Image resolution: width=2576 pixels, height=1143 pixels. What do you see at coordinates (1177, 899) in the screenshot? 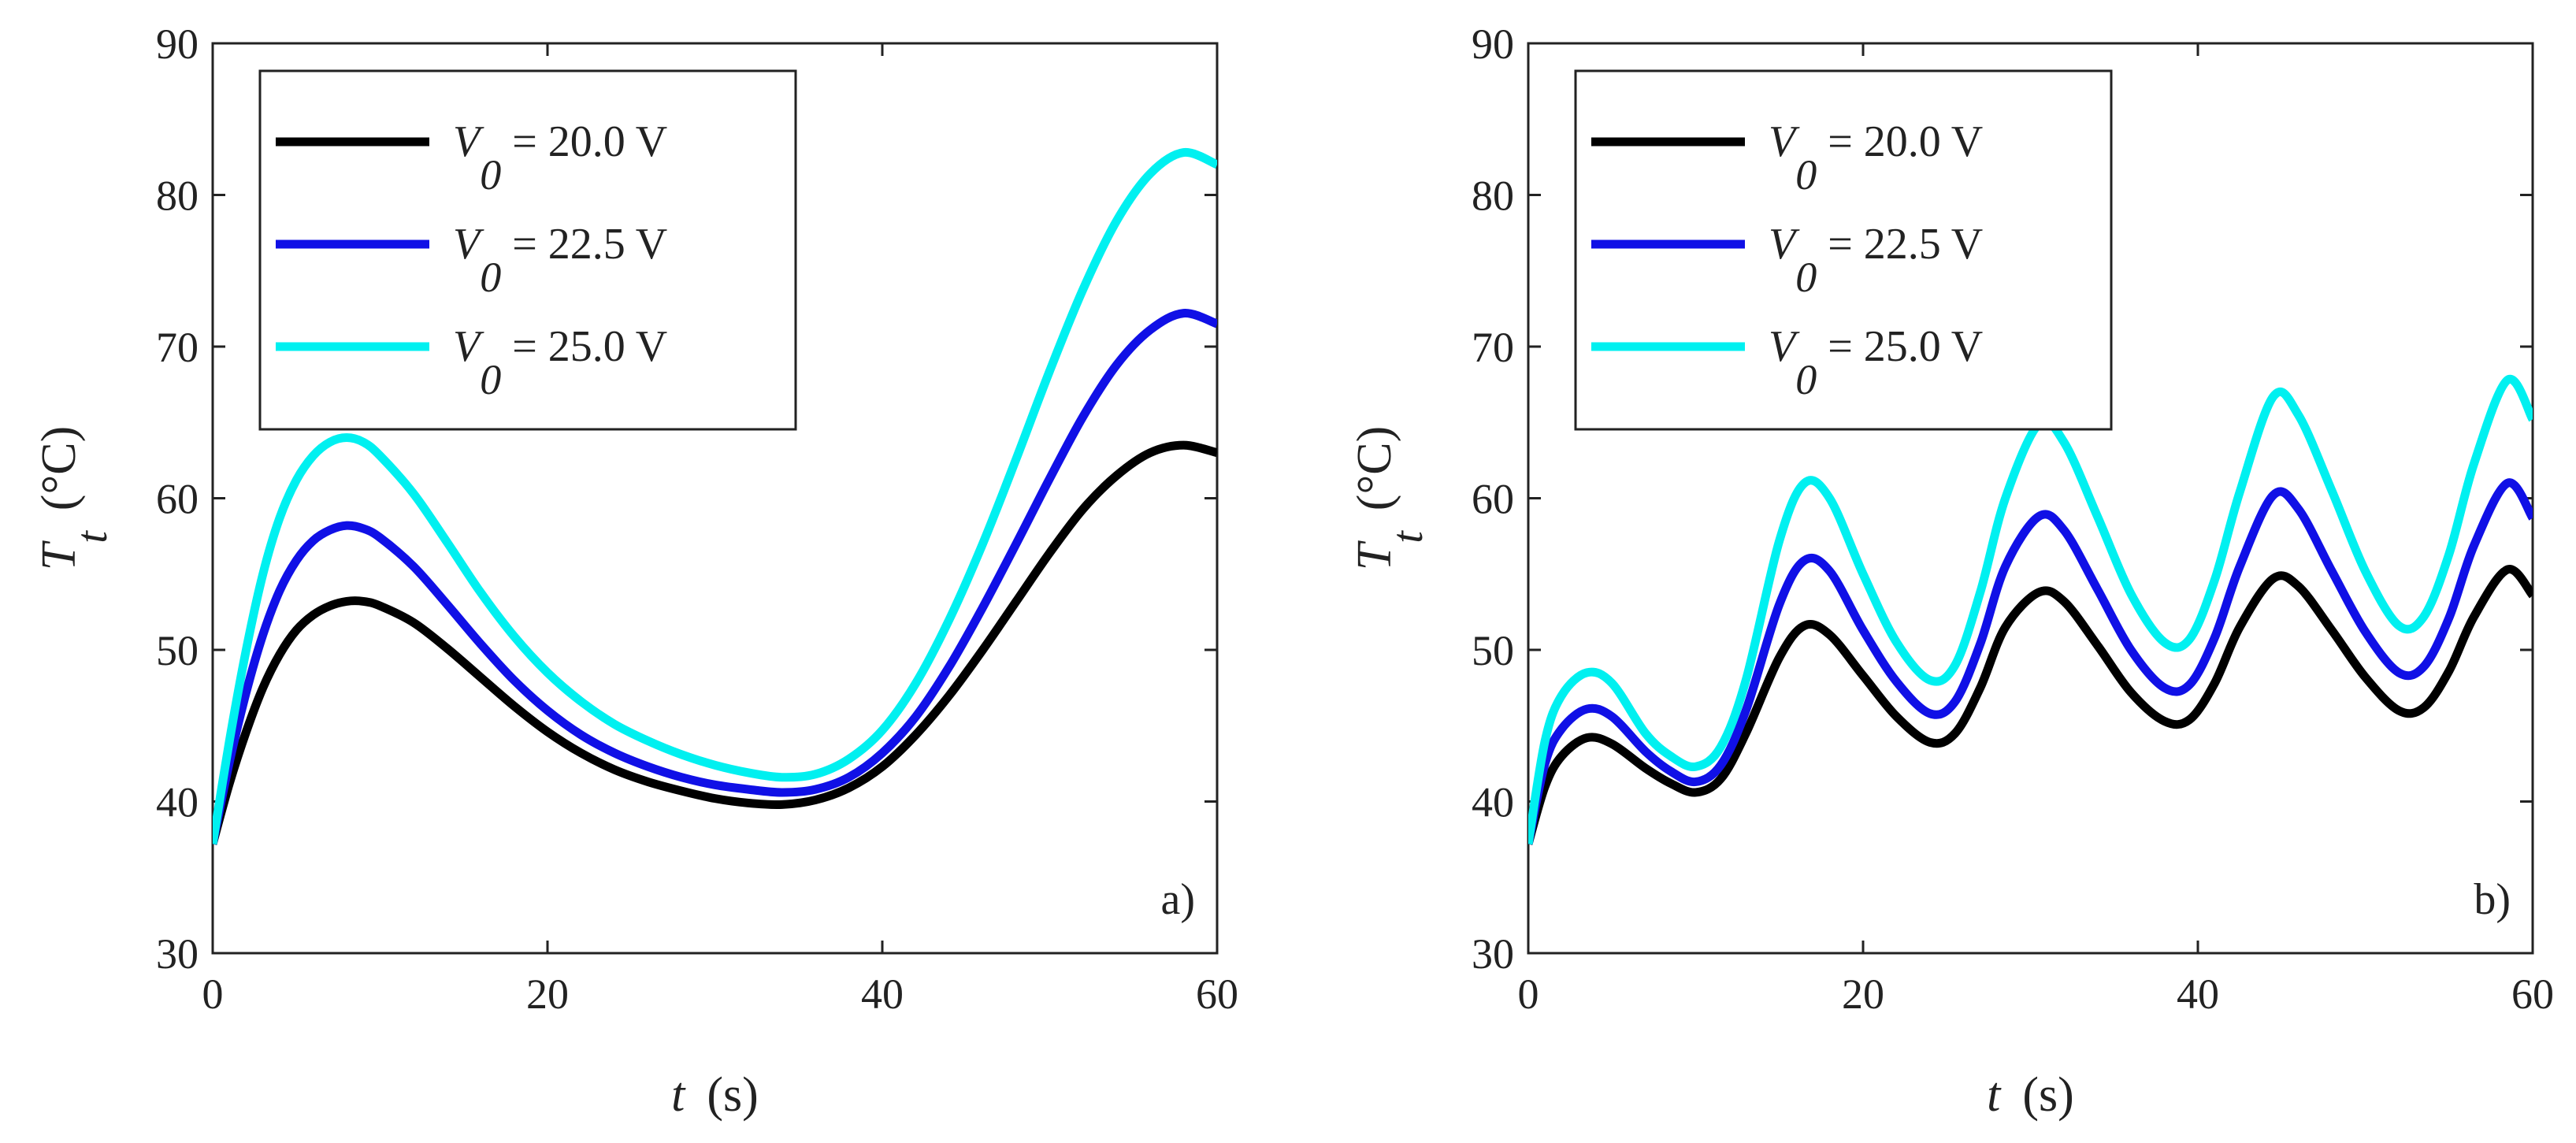
I see `panel-label: a)` at bounding box center [1177, 899].